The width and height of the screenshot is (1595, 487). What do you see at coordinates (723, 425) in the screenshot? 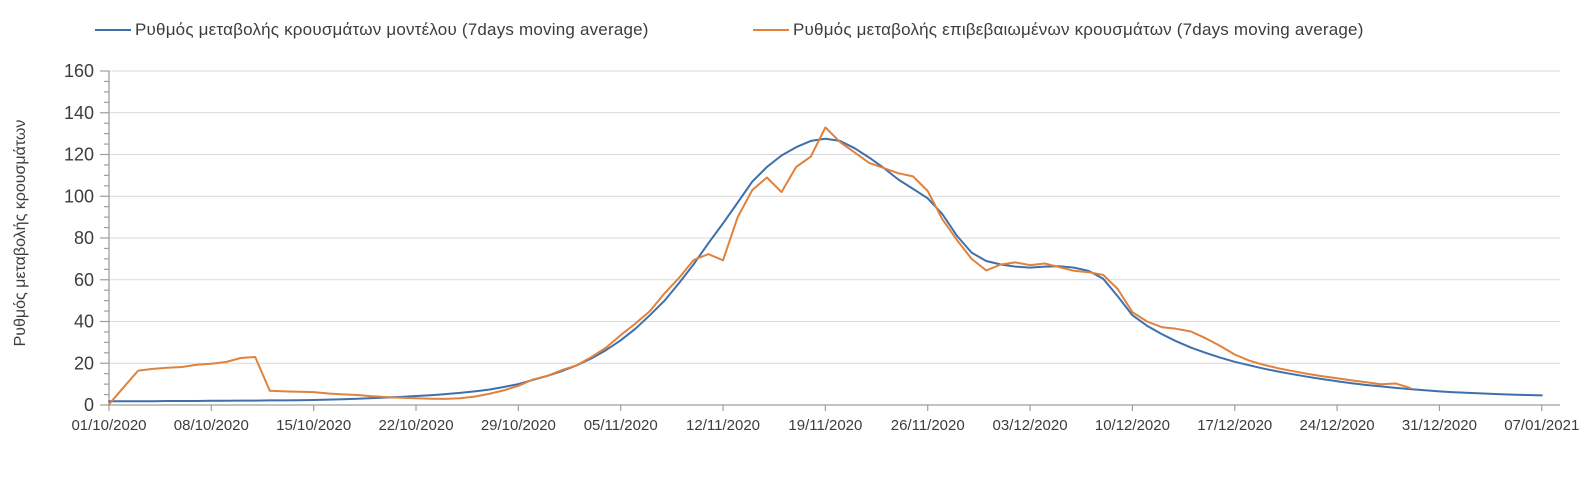
I see `x-tick-label: 12/11/2020` at bounding box center [723, 425].